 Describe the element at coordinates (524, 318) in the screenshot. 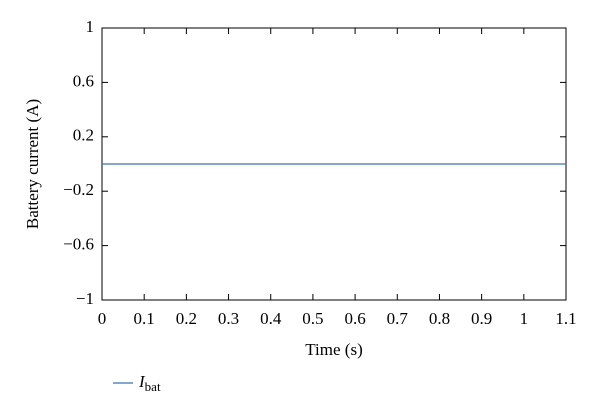

I see `x-tick-label: 1` at that location.